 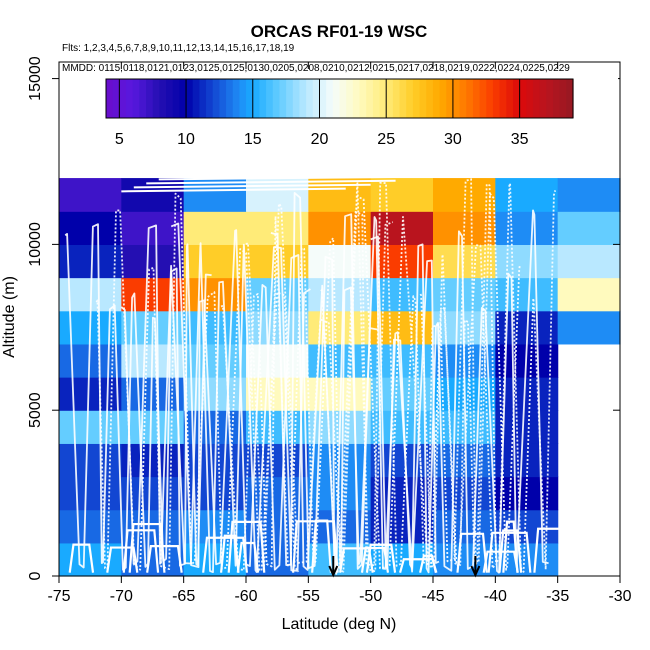 I want to click on x-tick-label: -65, so click(x=183, y=596).